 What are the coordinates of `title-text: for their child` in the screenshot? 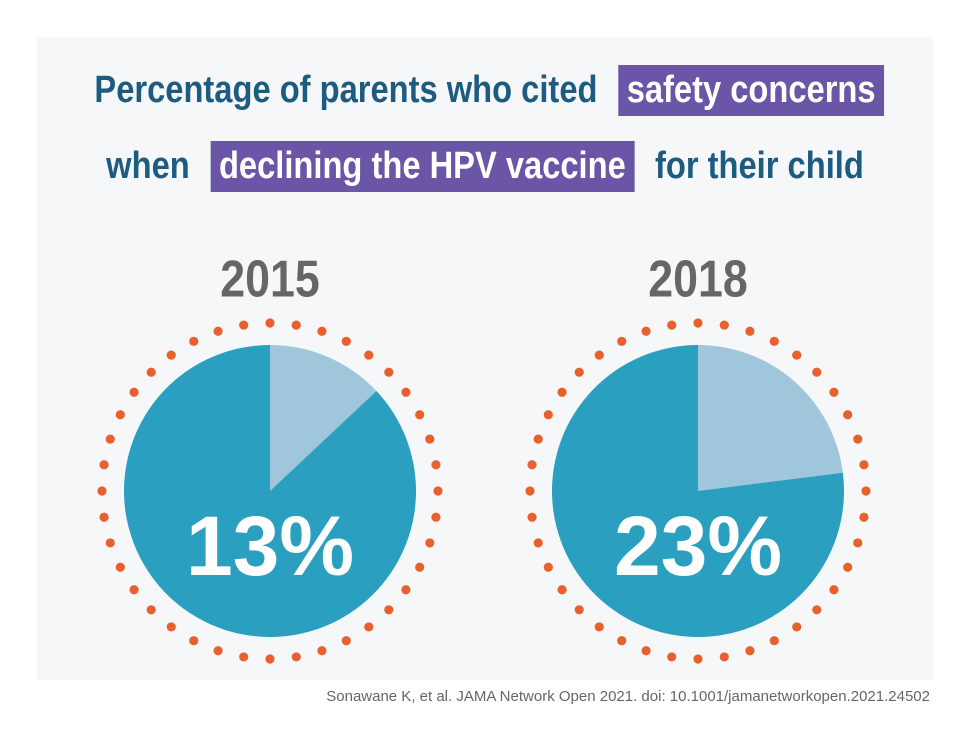 It's located at (759, 165).